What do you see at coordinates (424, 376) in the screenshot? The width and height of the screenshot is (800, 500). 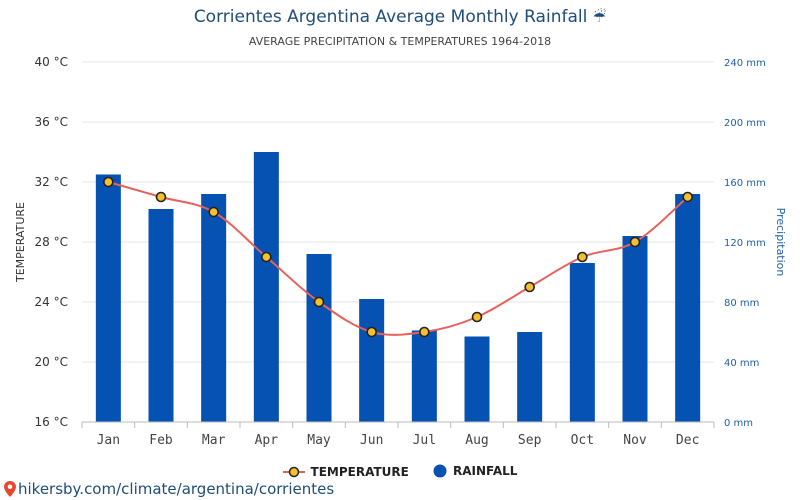 I see `rainfall-bar-jul` at bounding box center [424, 376].